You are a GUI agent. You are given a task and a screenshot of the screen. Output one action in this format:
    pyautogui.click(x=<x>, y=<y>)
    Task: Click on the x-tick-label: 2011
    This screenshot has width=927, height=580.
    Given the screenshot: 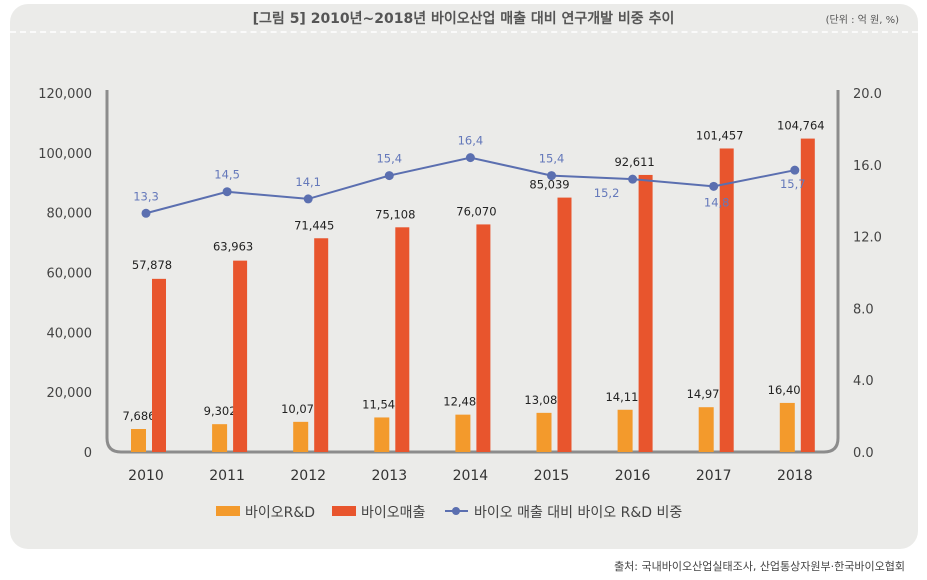 What is the action you would take?
    pyautogui.click(x=227, y=476)
    